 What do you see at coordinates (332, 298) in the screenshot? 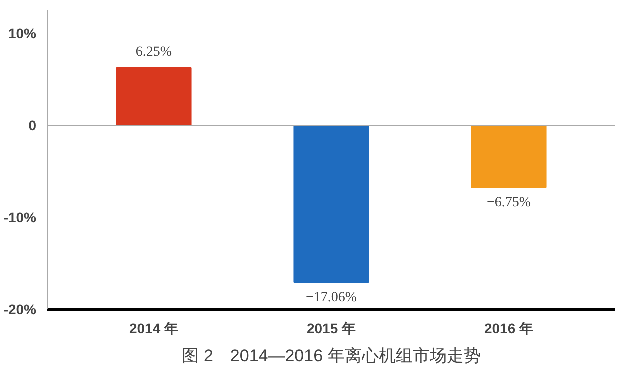
I see `data-label: −17.06%` at bounding box center [332, 298].